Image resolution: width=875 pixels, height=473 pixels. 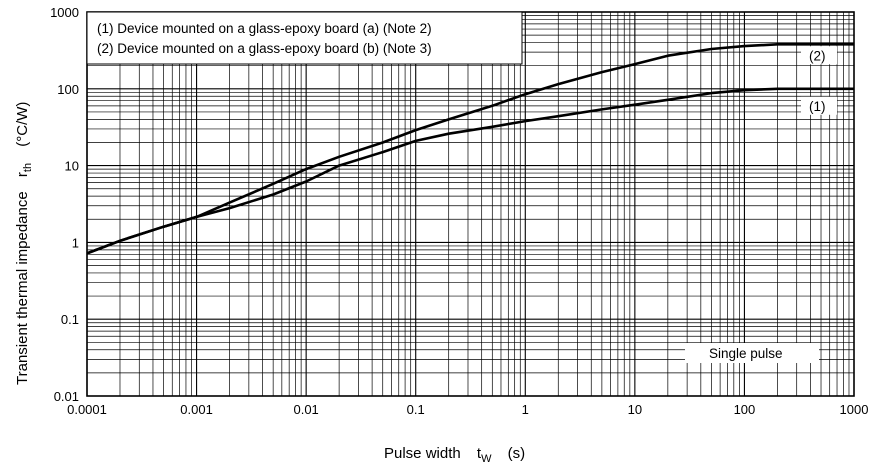 I want to click on x-tick-label: 1, so click(x=525, y=409).